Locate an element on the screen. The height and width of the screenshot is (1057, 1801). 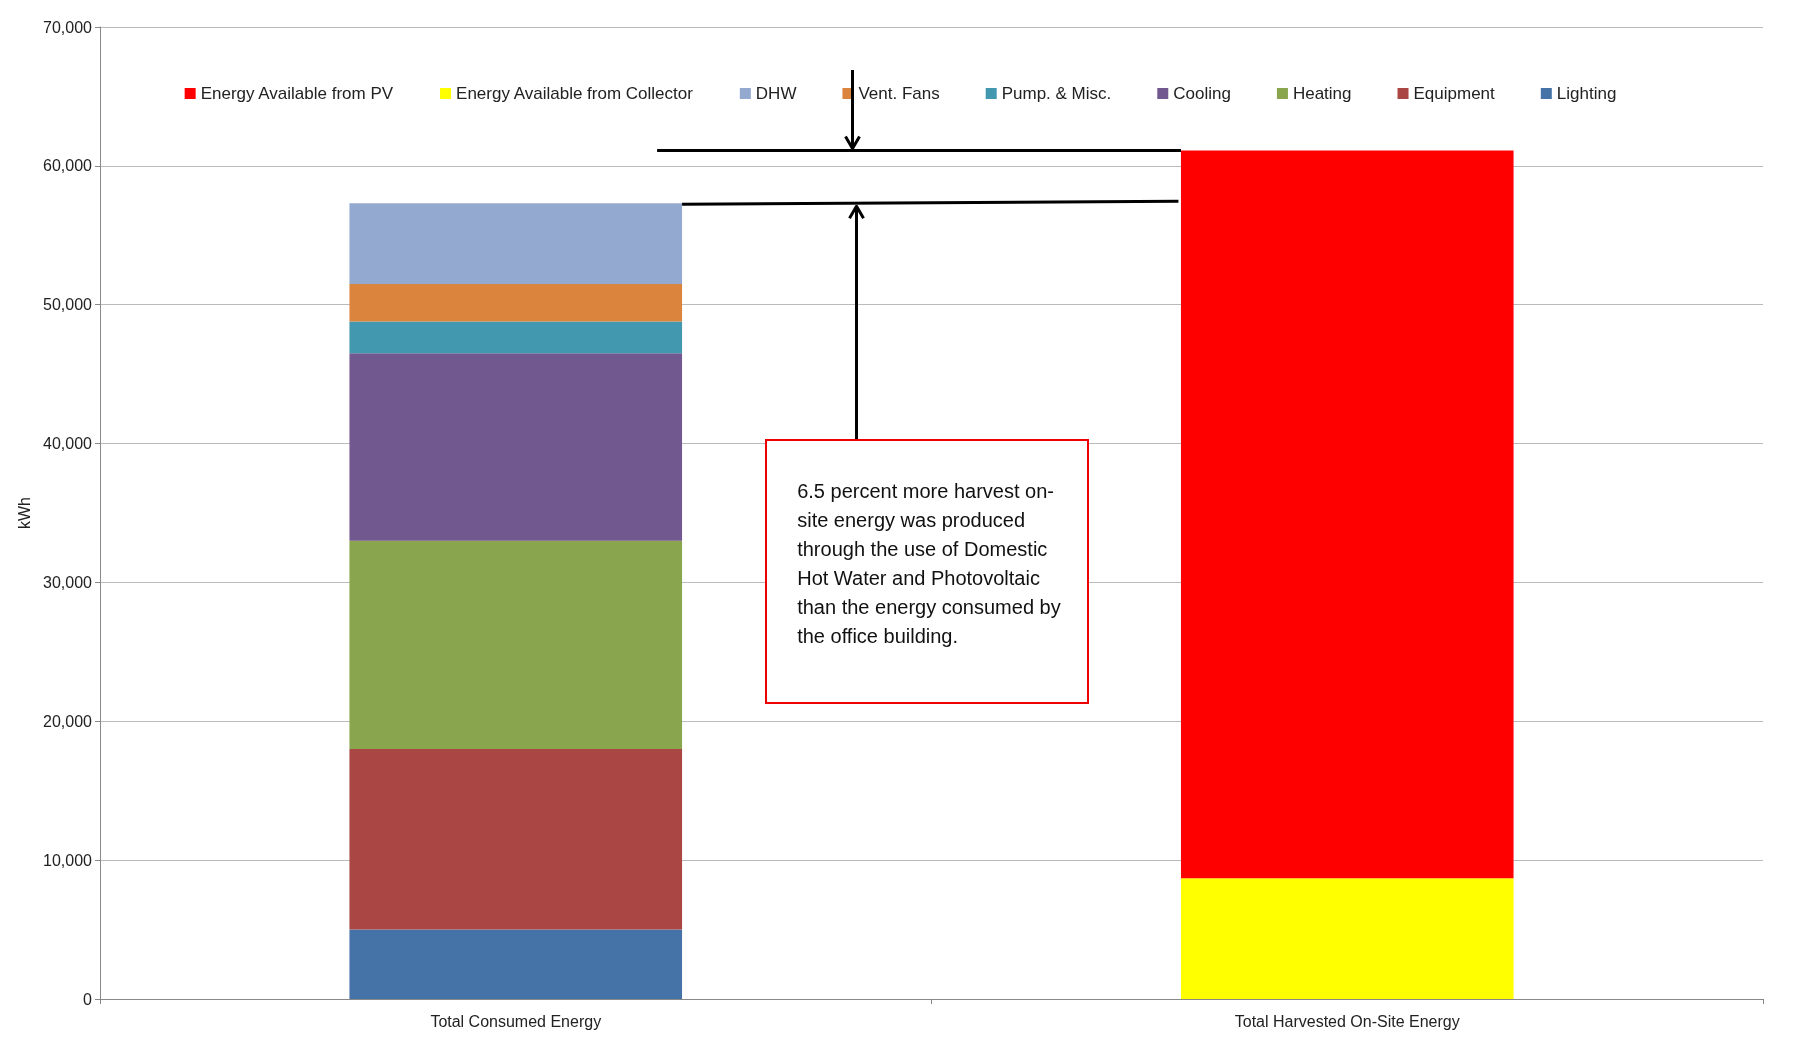
y-tick-label: 60,000 is located at coordinates (68, 166).